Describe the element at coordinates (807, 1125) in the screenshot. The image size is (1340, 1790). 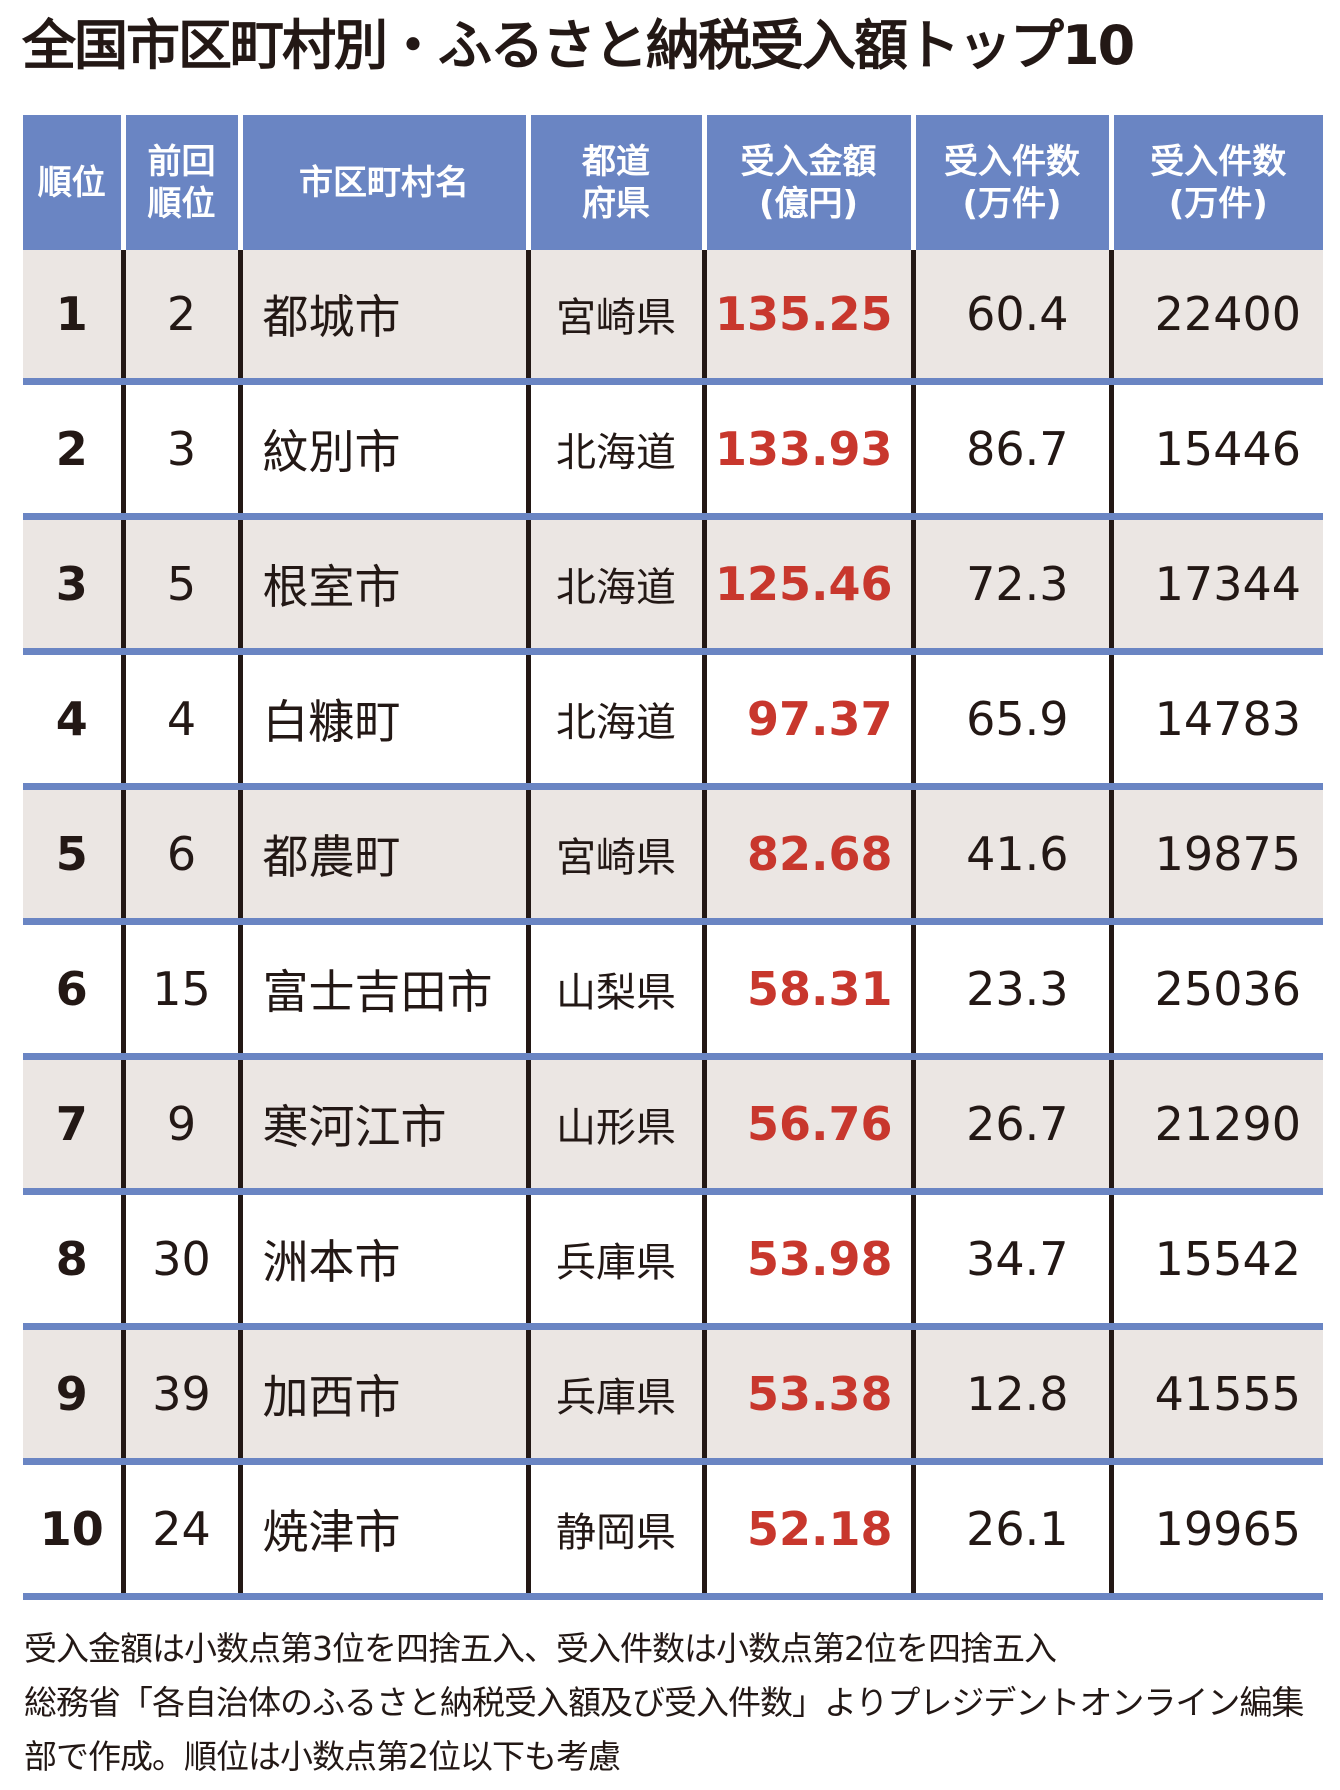
I see `cell-amount: 56.76` at that location.